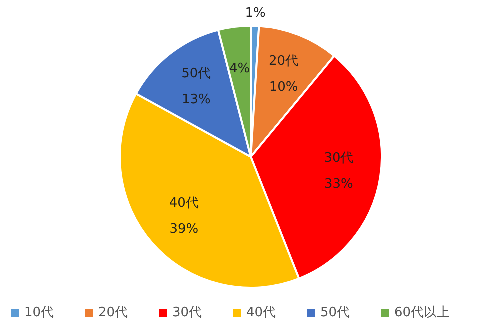 The width and height of the screenshot is (495, 333). I want to click on legend-label: 20代, so click(113, 313).